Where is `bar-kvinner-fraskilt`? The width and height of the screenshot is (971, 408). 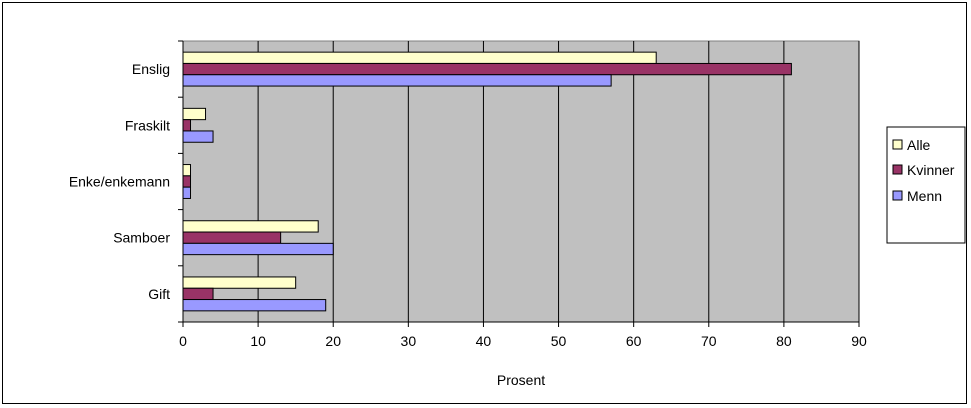
bar-kvinner-fraskilt is located at coordinates (187, 125).